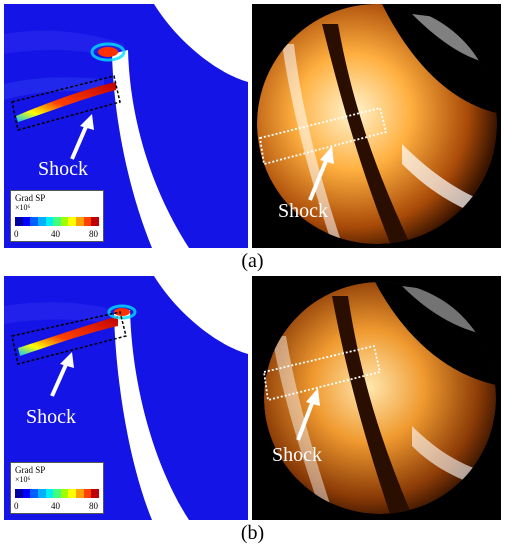  Describe the element at coordinates (252, 261) in the screenshot. I see `panel-caption-a: (a)` at that location.